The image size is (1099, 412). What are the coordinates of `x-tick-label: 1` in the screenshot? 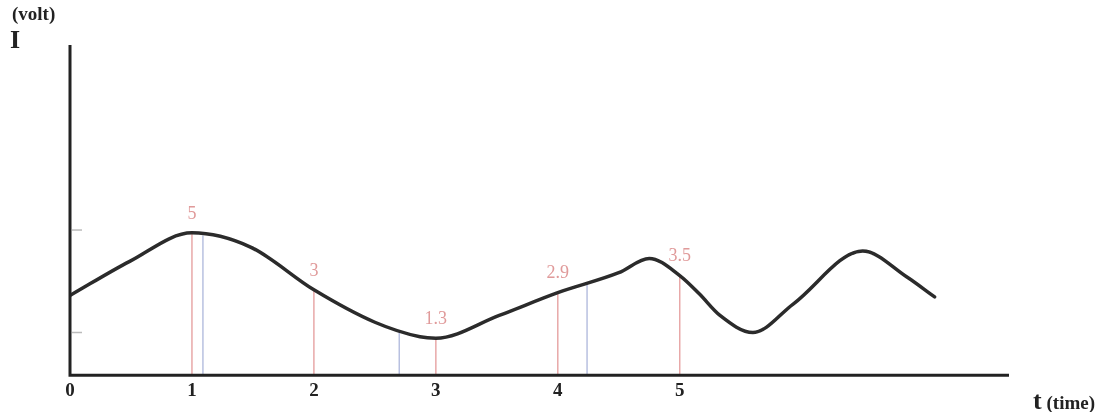 It's located at (192, 389).